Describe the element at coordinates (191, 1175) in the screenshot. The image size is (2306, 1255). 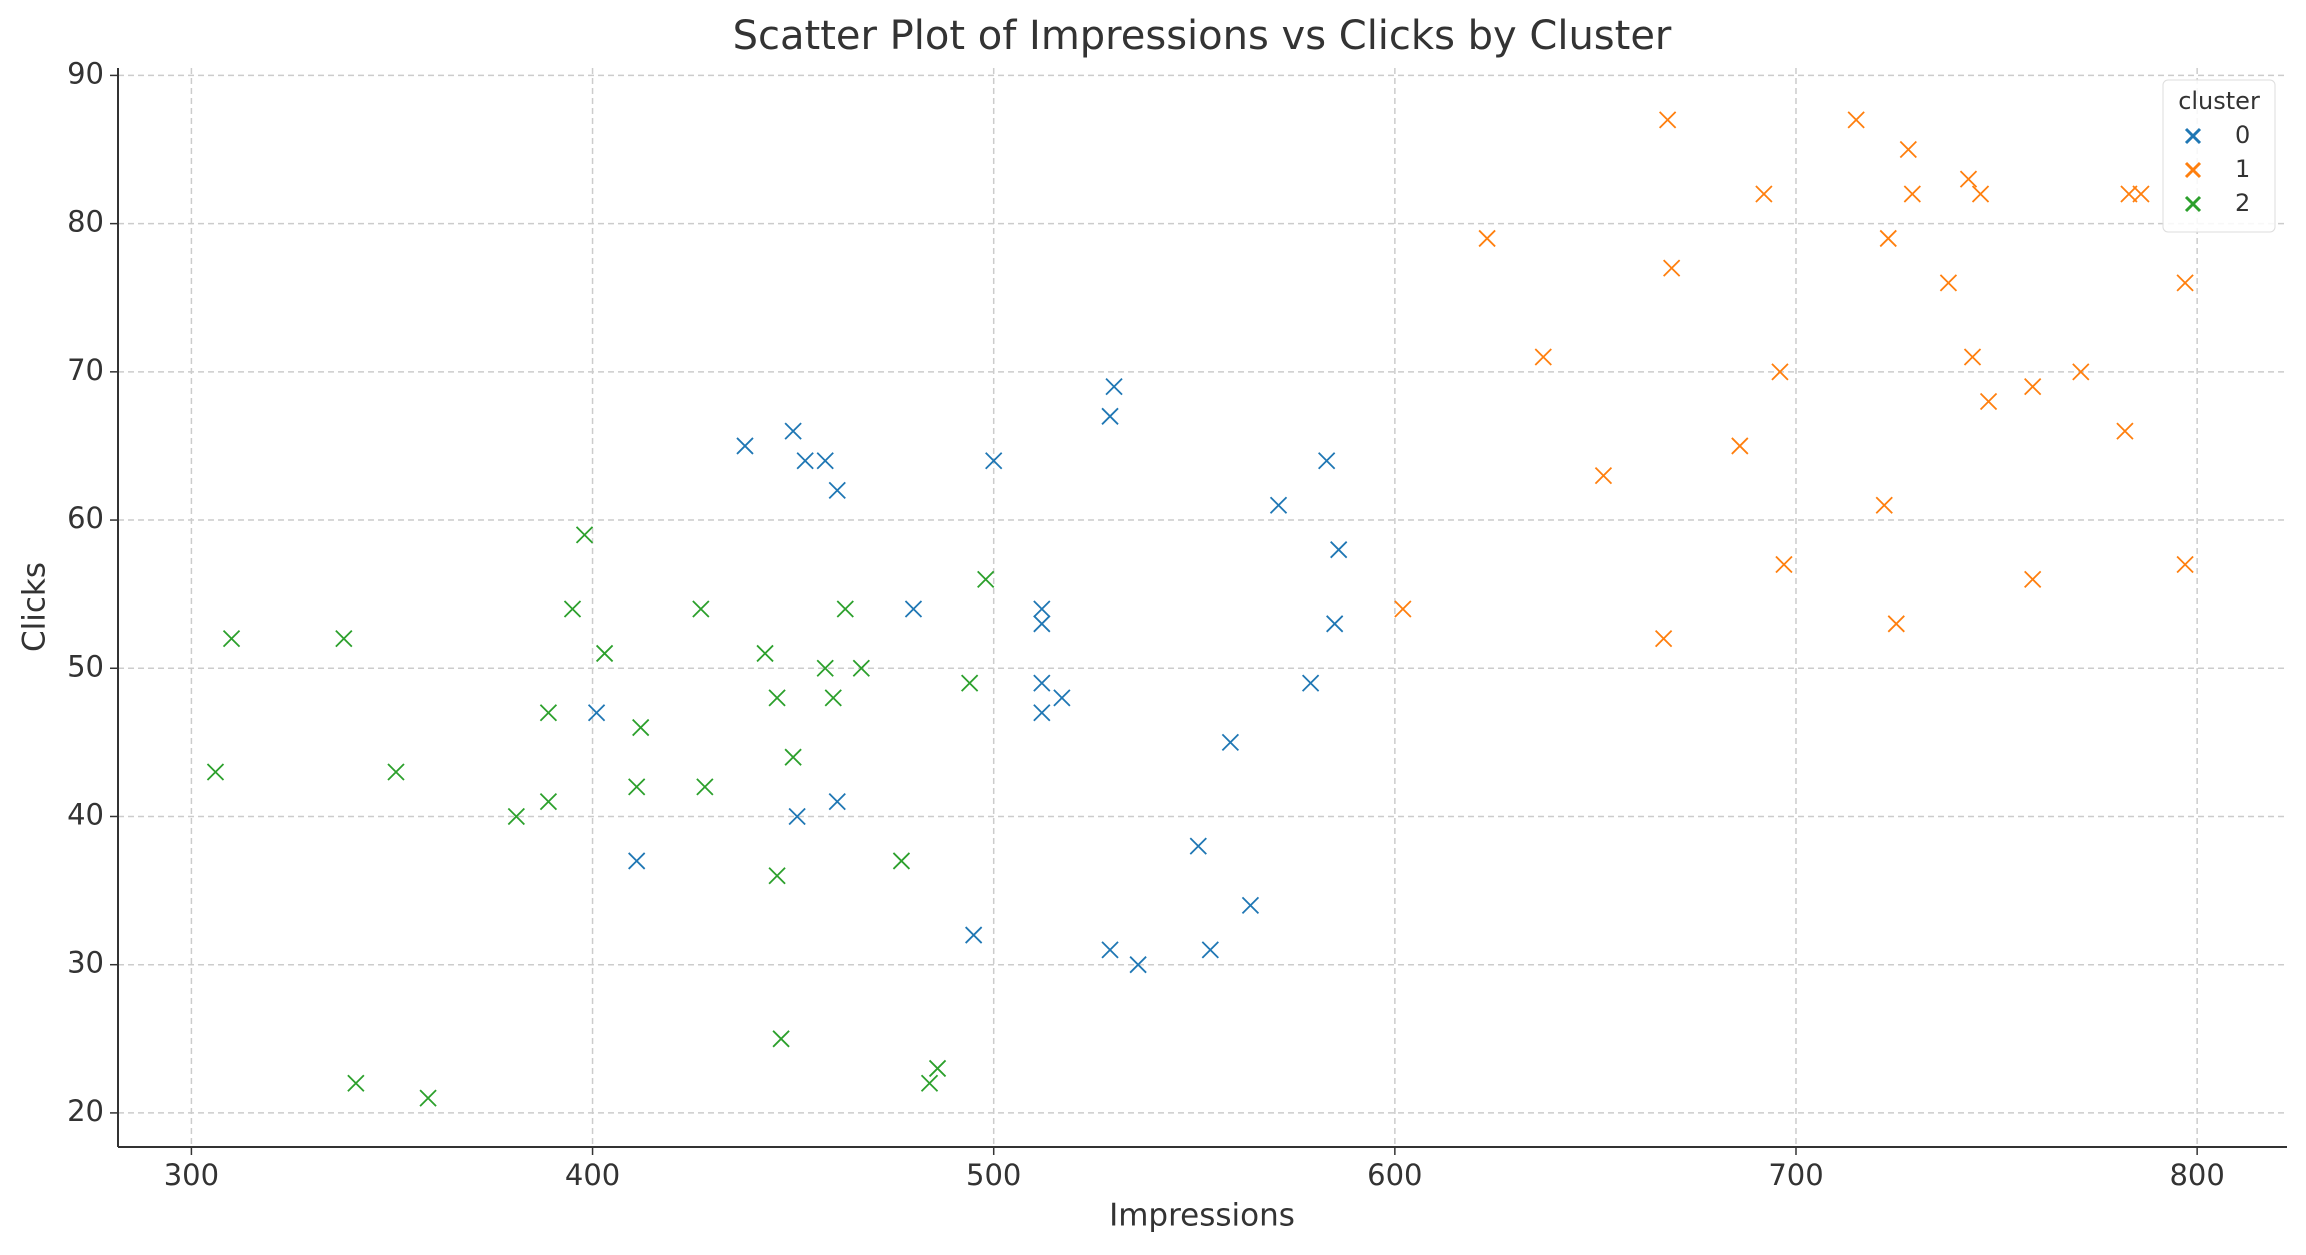
I see `x-tick-label: 300` at that location.